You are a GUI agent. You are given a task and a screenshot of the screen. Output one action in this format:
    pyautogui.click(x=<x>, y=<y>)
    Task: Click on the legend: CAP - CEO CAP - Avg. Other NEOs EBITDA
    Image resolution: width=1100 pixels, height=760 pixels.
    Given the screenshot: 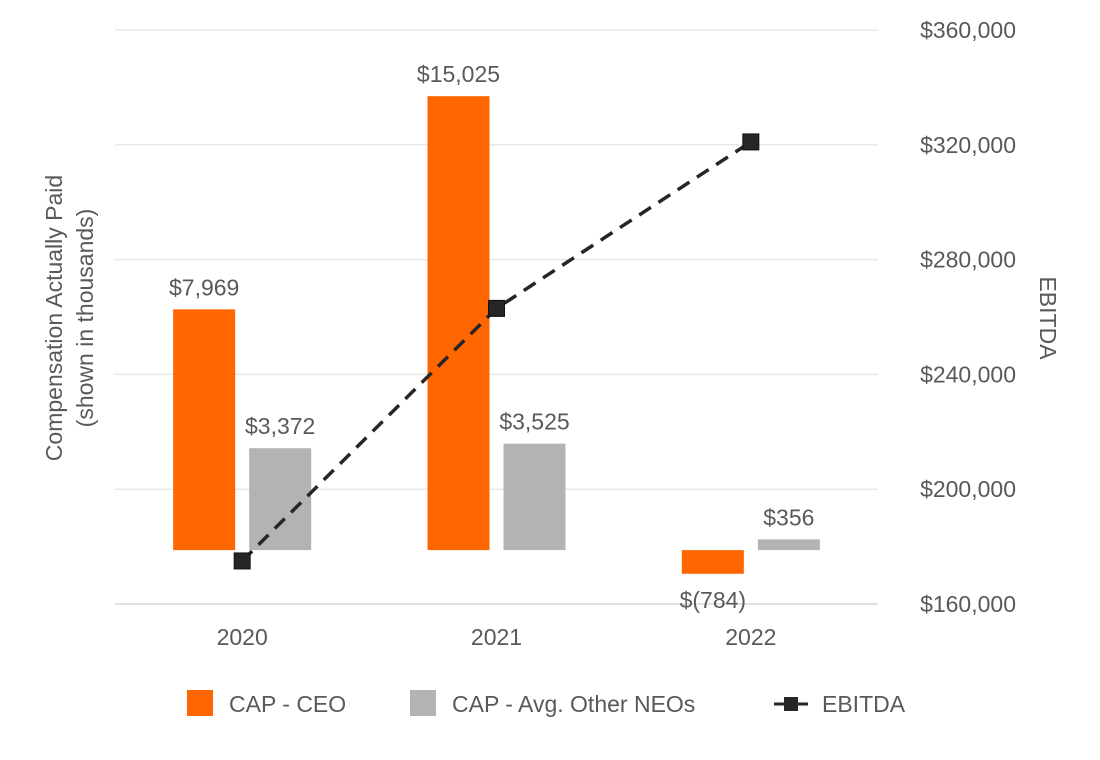 What is the action you would take?
    pyautogui.click(x=546, y=703)
    